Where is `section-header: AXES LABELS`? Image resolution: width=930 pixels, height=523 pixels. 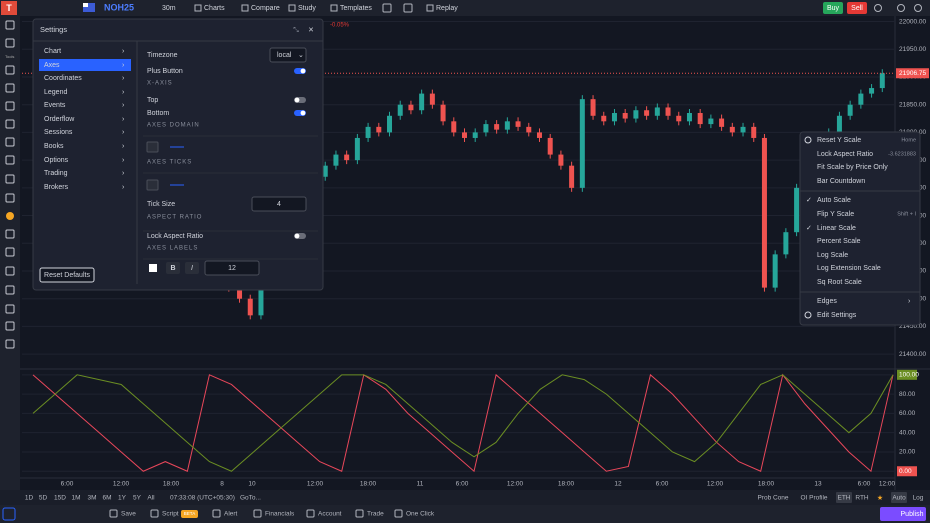
section-header: AXES LABELS is located at coordinates (172, 249).